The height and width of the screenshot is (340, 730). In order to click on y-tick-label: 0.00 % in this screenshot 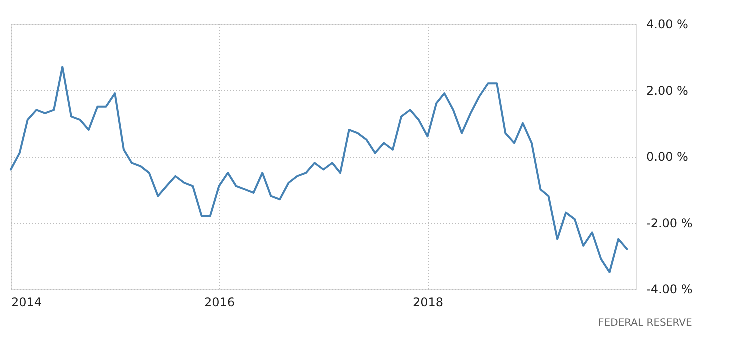, I will do `click(667, 157)`.